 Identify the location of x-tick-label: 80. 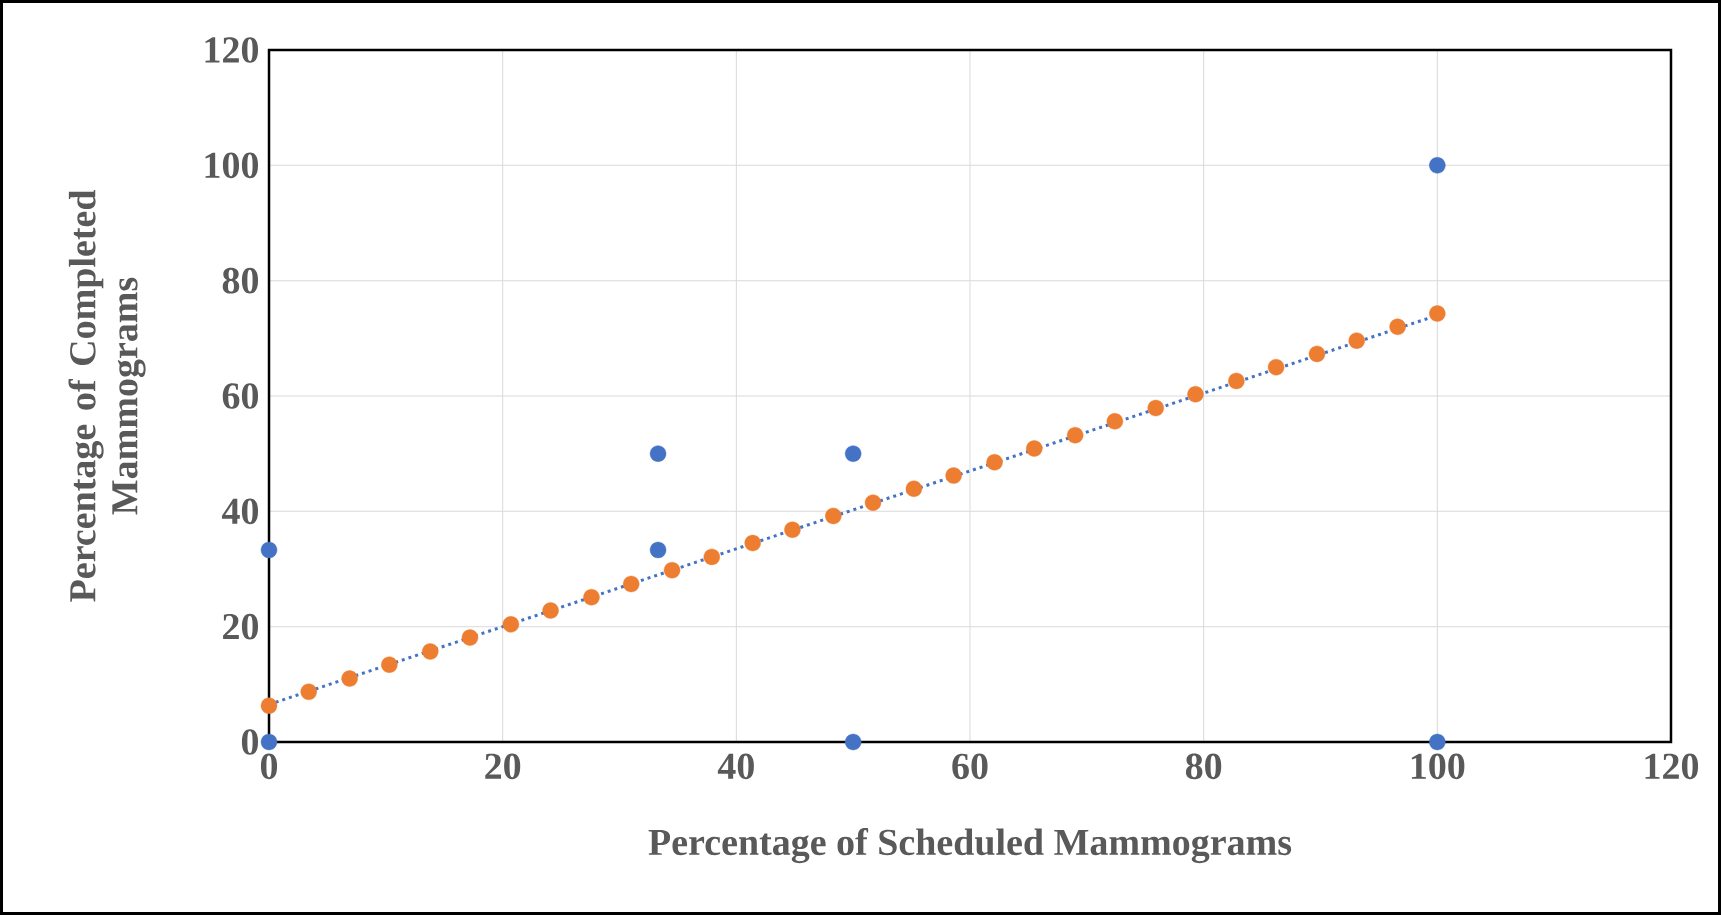
(1203, 766).